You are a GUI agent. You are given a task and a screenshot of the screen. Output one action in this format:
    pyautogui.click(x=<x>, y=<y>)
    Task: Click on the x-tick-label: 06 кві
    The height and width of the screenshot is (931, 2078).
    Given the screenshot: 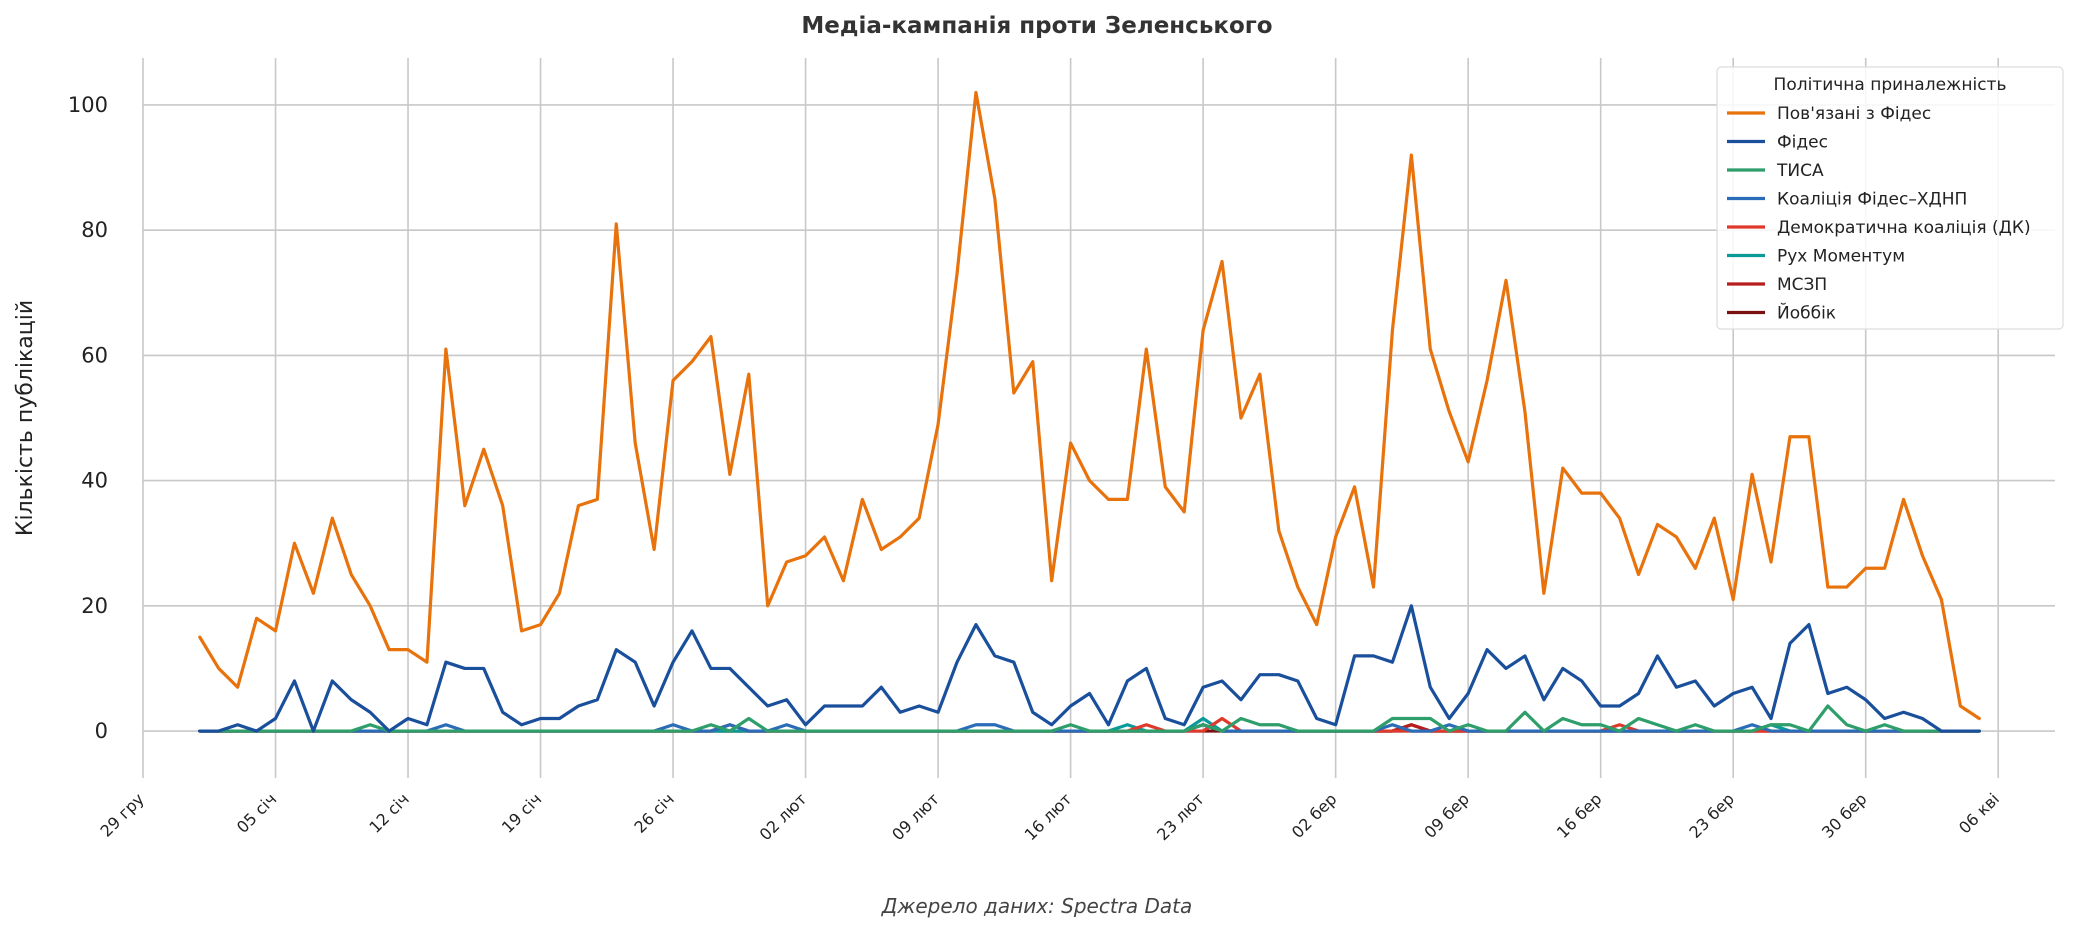 What is the action you would take?
    pyautogui.click(x=1979, y=813)
    